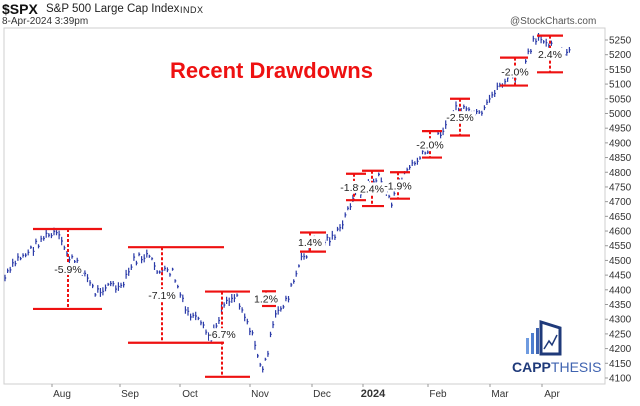 The image size is (640, 406). What do you see at coordinates (620, 55) in the screenshot?
I see `y-tick-label: 5200` at bounding box center [620, 55].